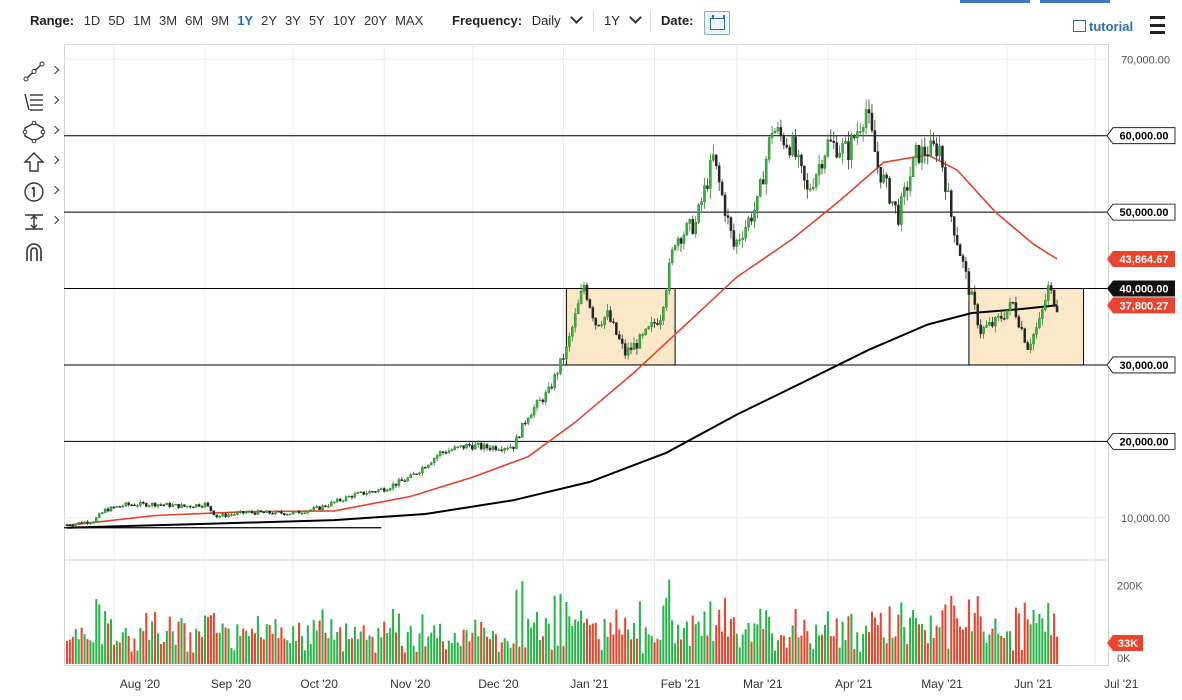 This screenshot has height=700, width=1182. Describe the element at coordinates (1157, 25) in the screenshot. I see `menu-icon` at that location.